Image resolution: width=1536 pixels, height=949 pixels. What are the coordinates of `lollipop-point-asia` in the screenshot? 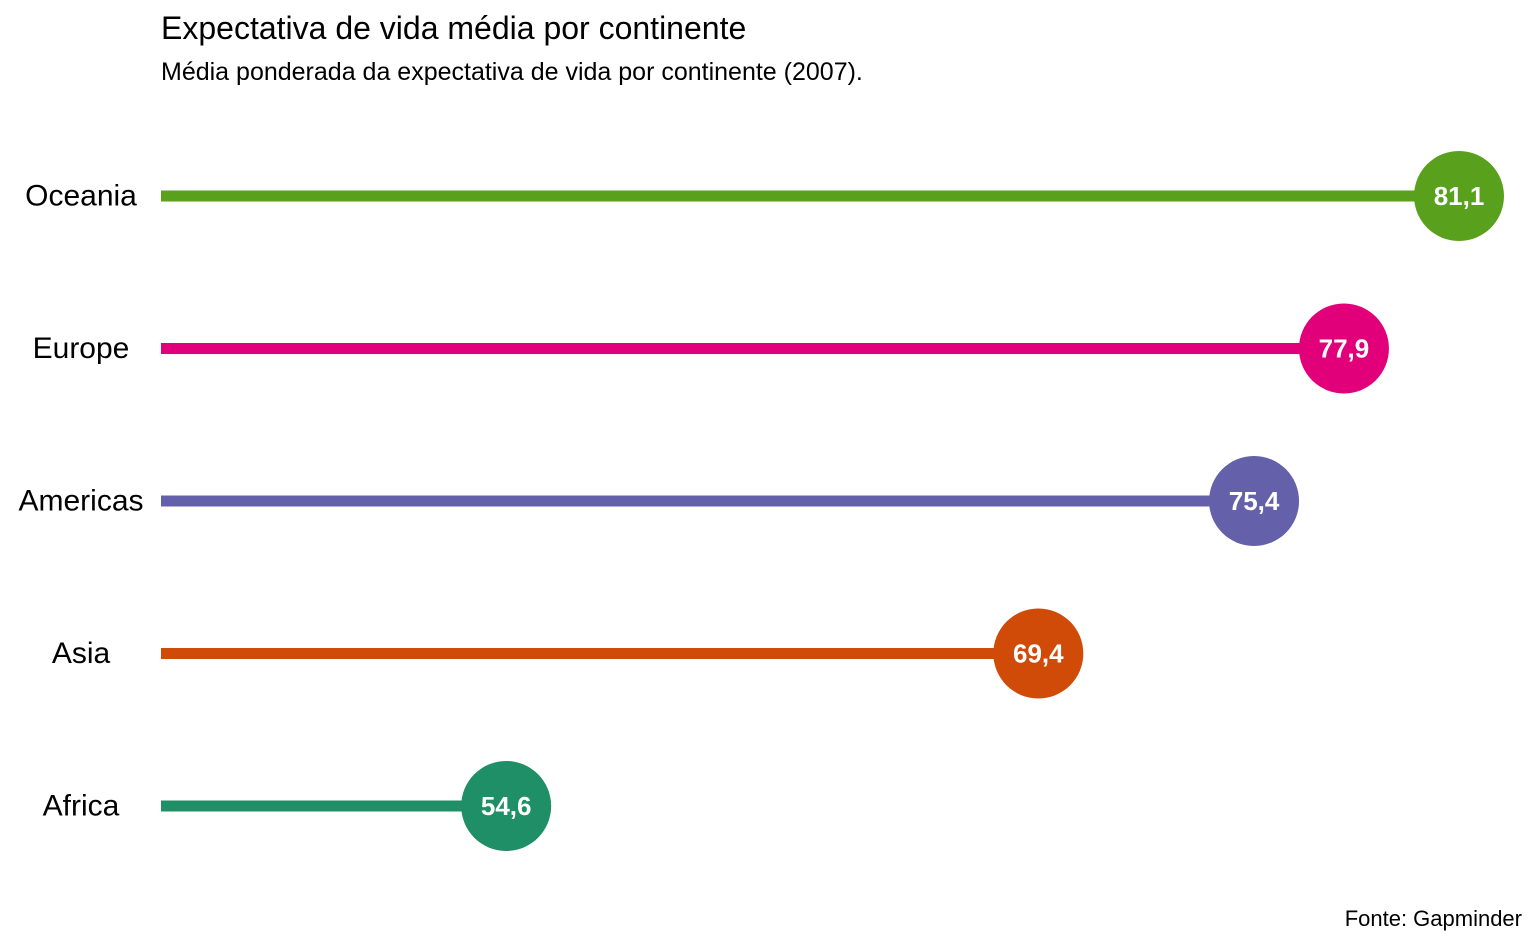 It's located at (1038, 653).